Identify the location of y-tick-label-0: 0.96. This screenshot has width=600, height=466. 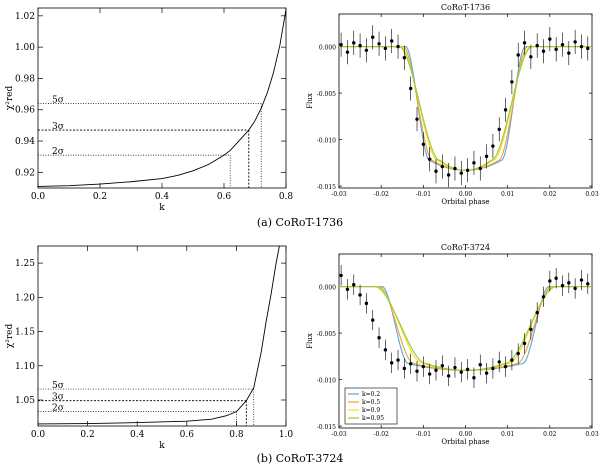
(25, 111).